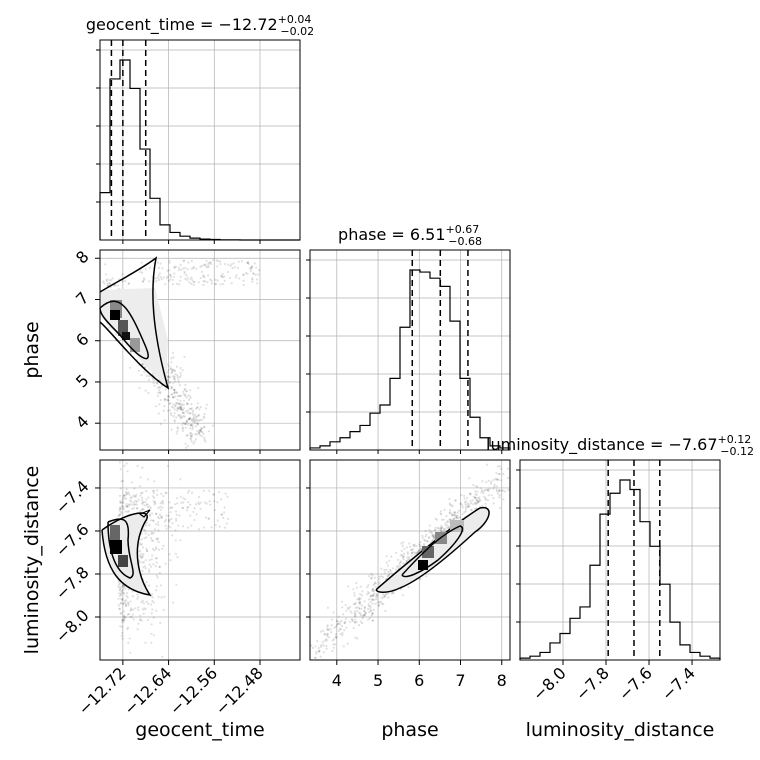 Image resolution: width=760 pixels, height=760 pixels. What do you see at coordinates (199, 730) in the screenshot?
I see `x-axis-label-geocent_time: geocent_time` at bounding box center [199, 730].